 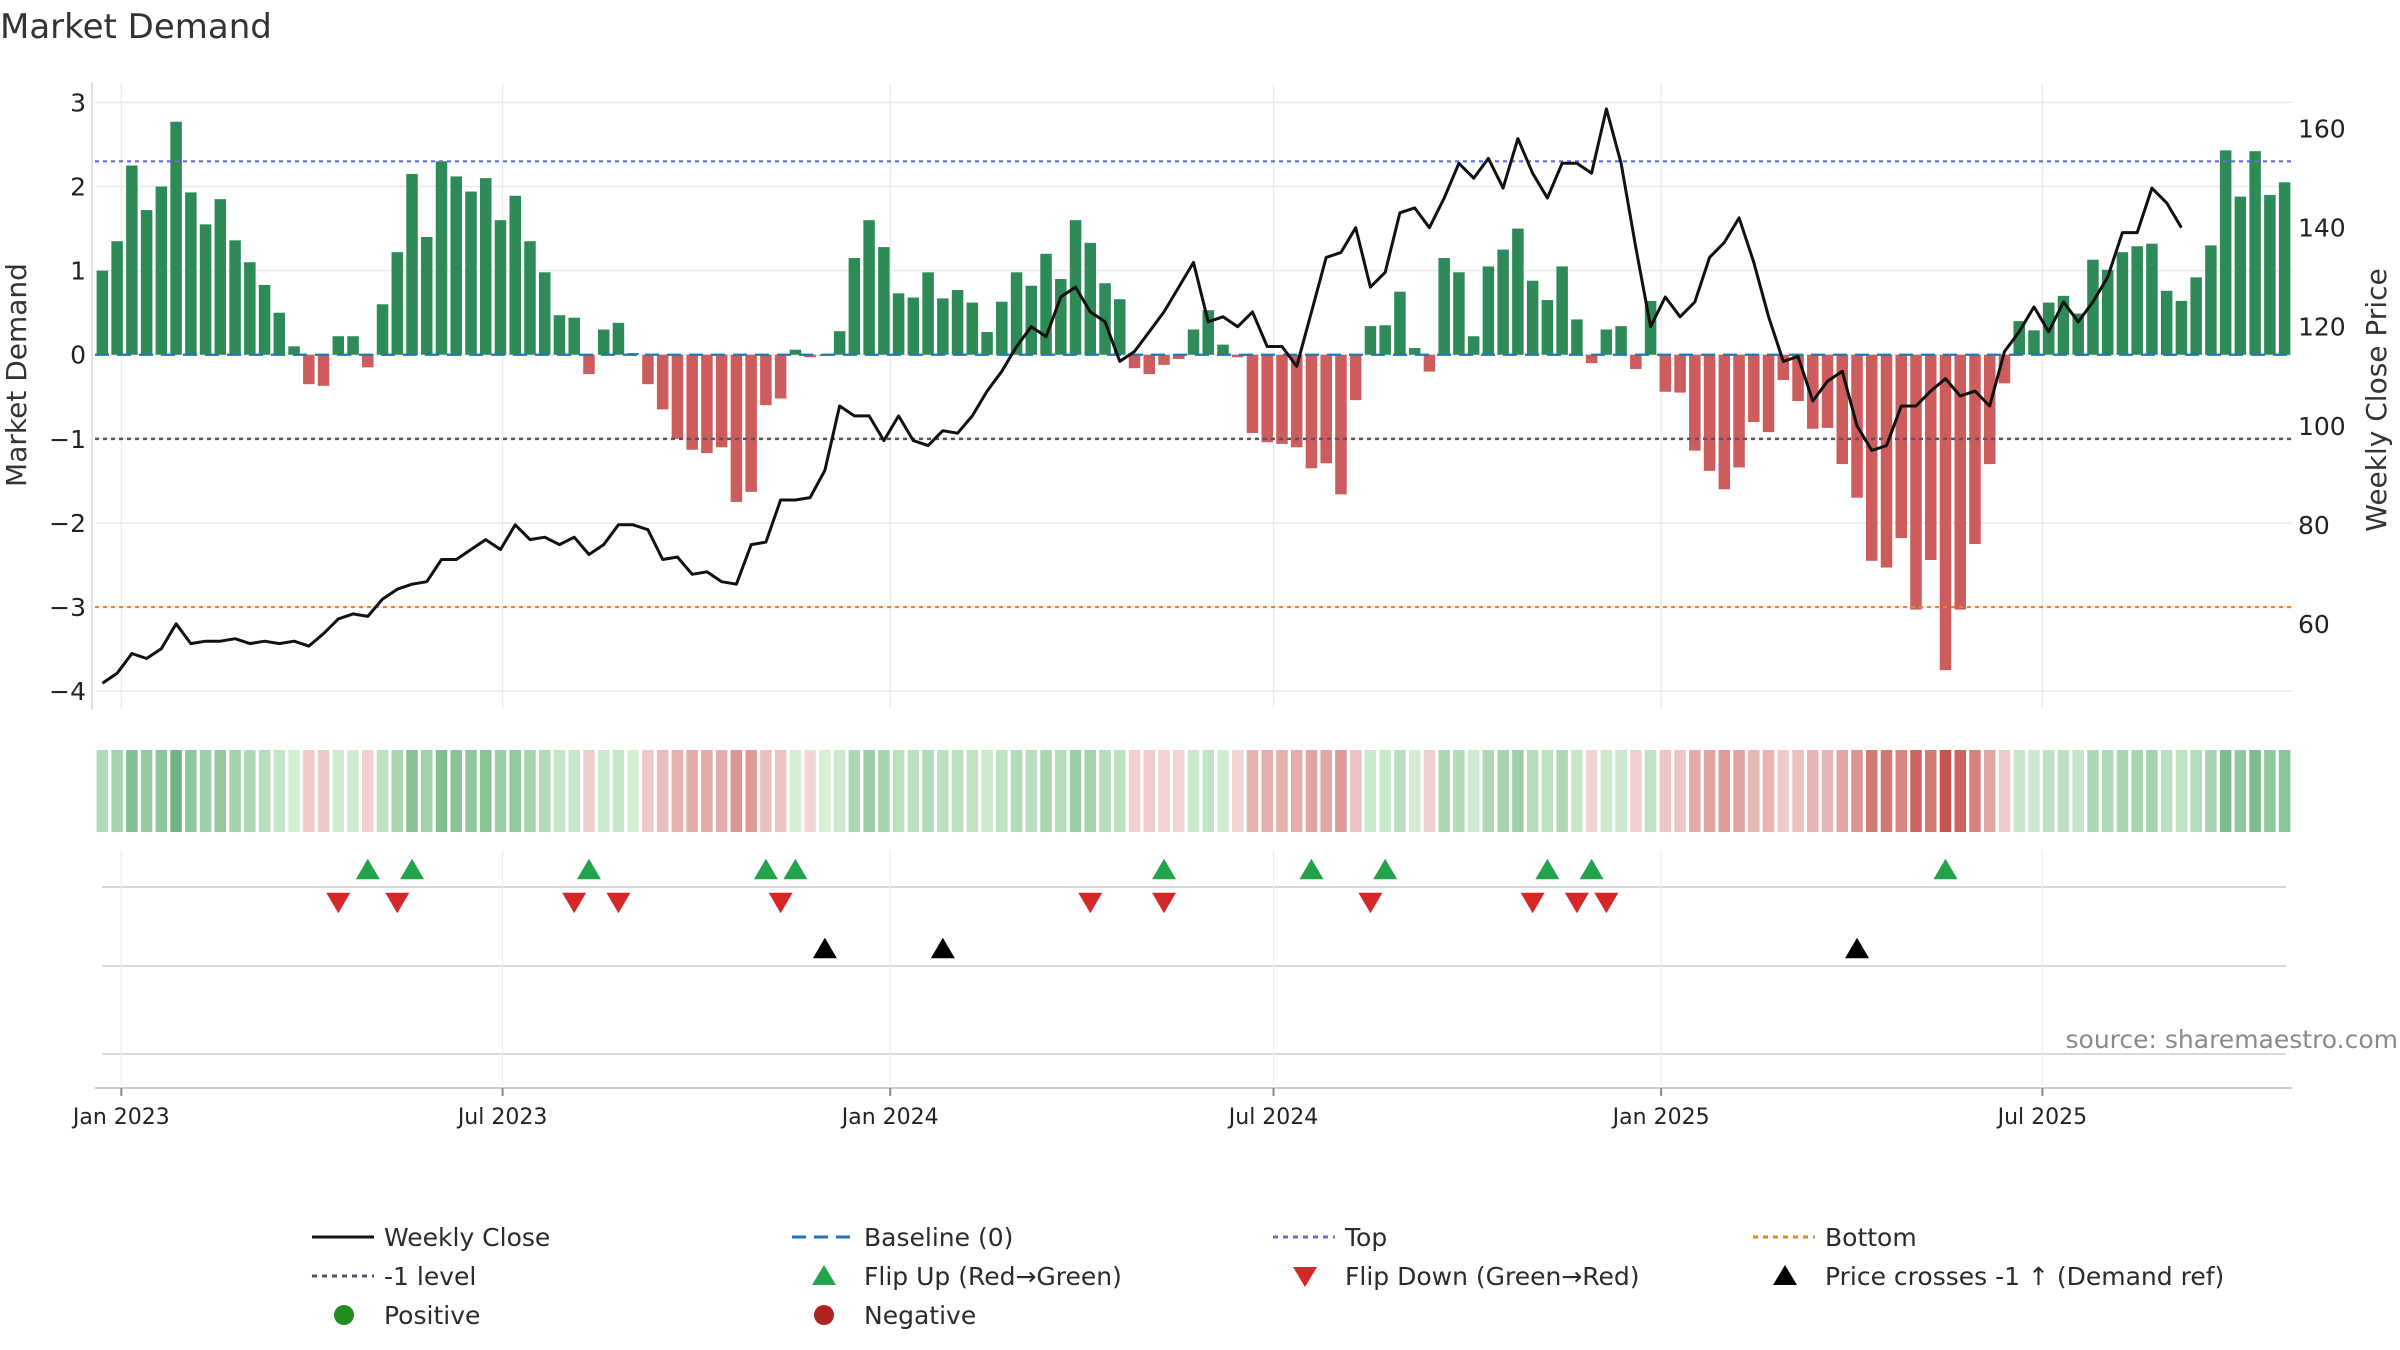 What do you see at coordinates (1871, 1237) in the screenshot?
I see `legend-label: Bottom` at bounding box center [1871, 1237].